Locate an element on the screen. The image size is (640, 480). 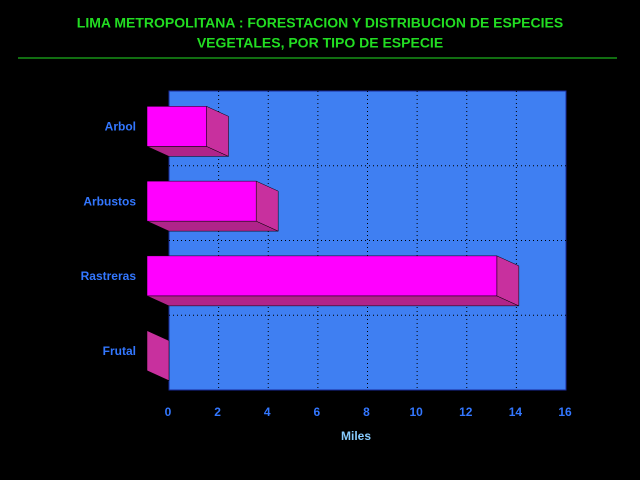
y-tick-label: Frutal is located at coordinates (119, 351).